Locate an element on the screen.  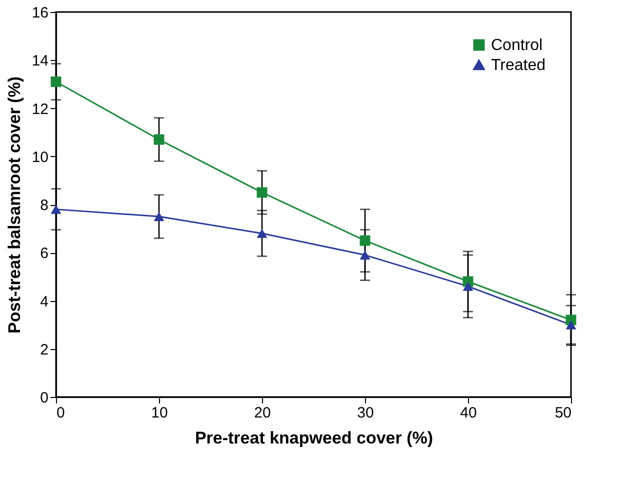
x-tick-label: 0 is located at coordinates (60, 413).